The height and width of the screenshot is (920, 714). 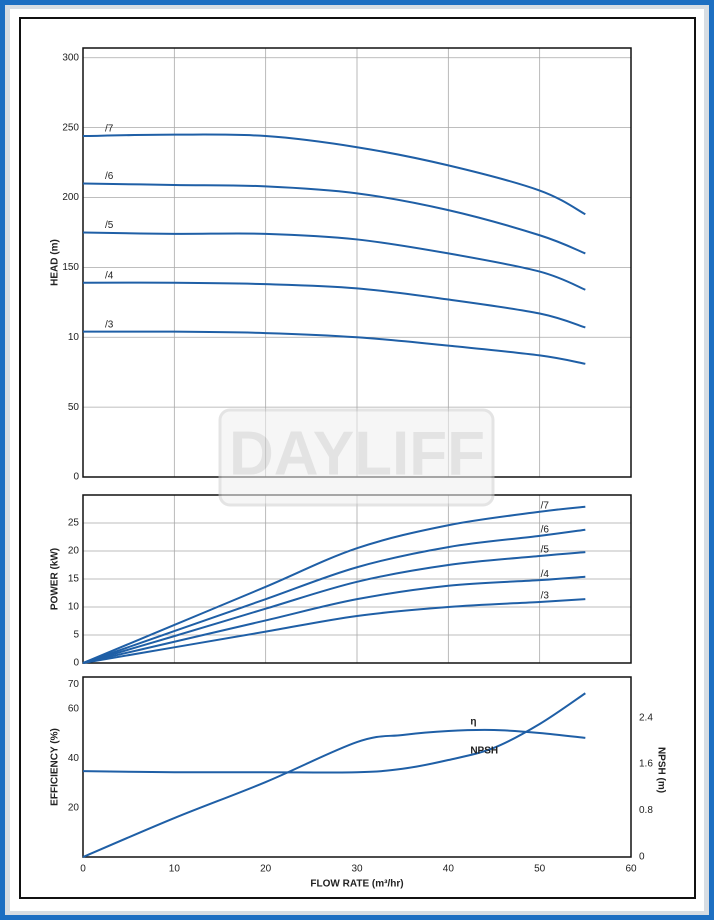 What do you see at coordinates (74, 684) in the screenshot?
I see `y-tick-label: 70` at bounding box center [74, 684].